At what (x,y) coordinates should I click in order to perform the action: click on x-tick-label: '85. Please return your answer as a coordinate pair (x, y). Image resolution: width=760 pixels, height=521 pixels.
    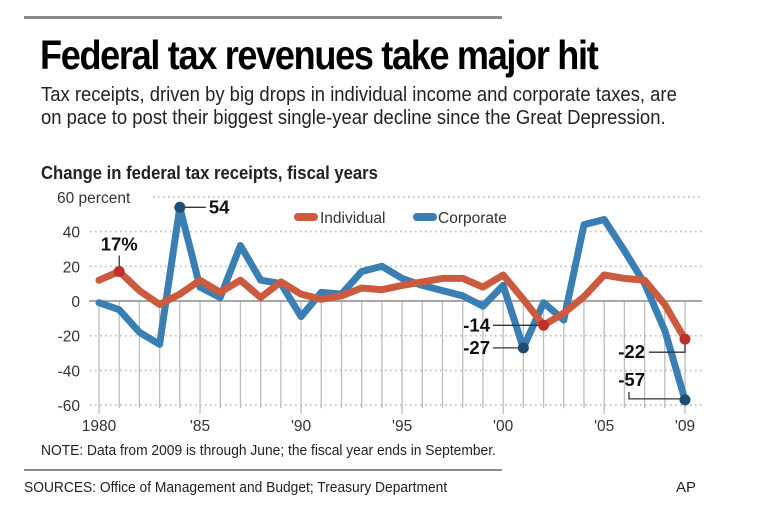
    Looking at the image, I should click on (200, 426).